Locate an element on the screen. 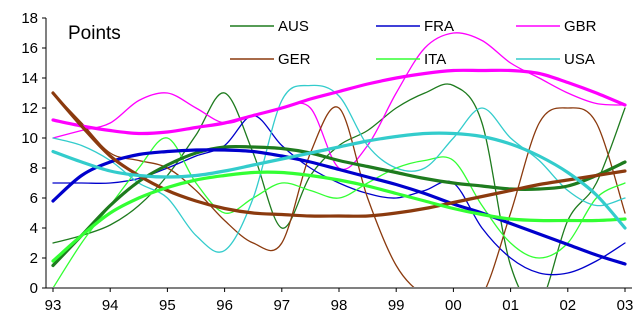 The width and height of the screenshot is (640, 320). x-tick-label: 99 is located at coordinates (396, 305).